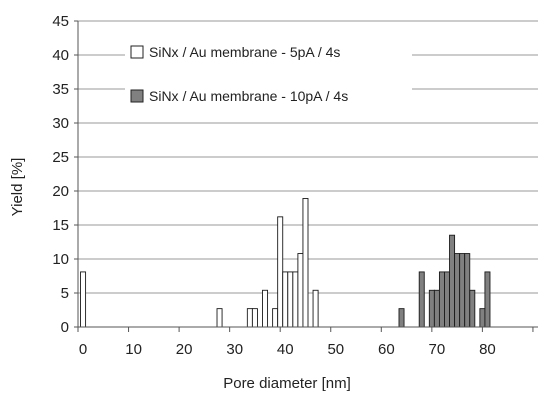  Describe the element at coordinates (386, 349) in the screenshot. I see `x-tick-label: 60` at that location.